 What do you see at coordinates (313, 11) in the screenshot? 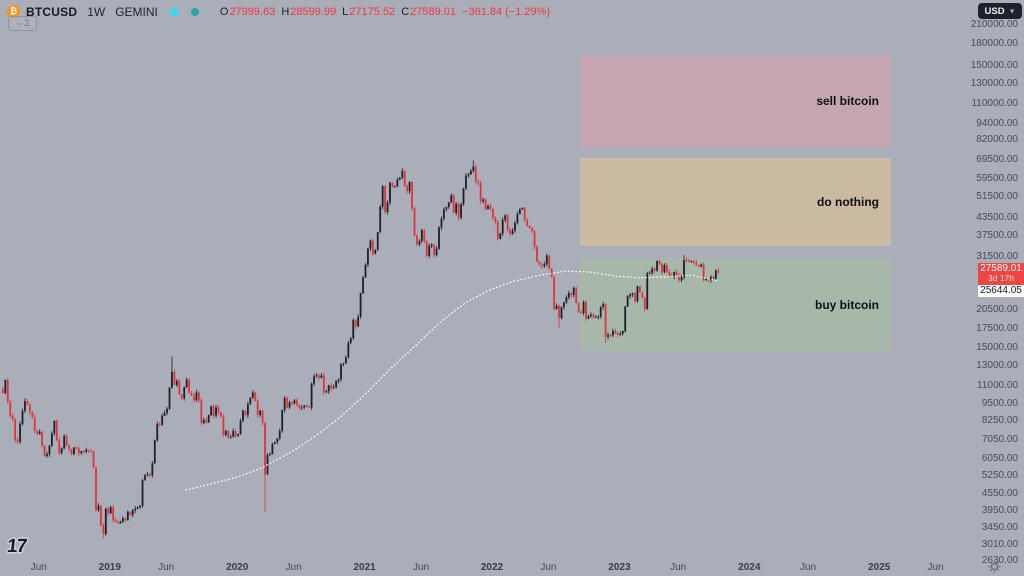
I see `high-value: 28599.99` at bounding box center [313, 11].